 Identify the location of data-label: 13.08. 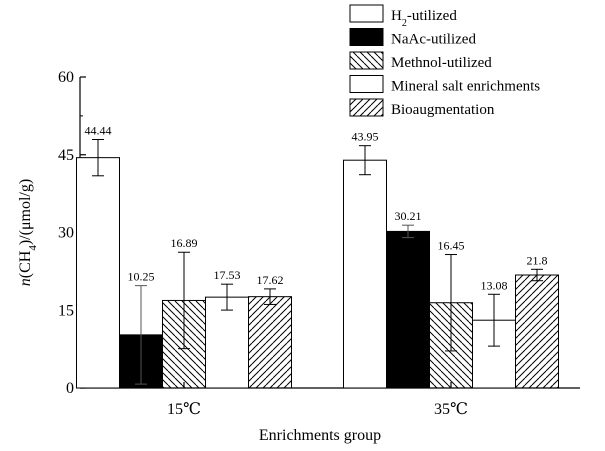
(494, 285).